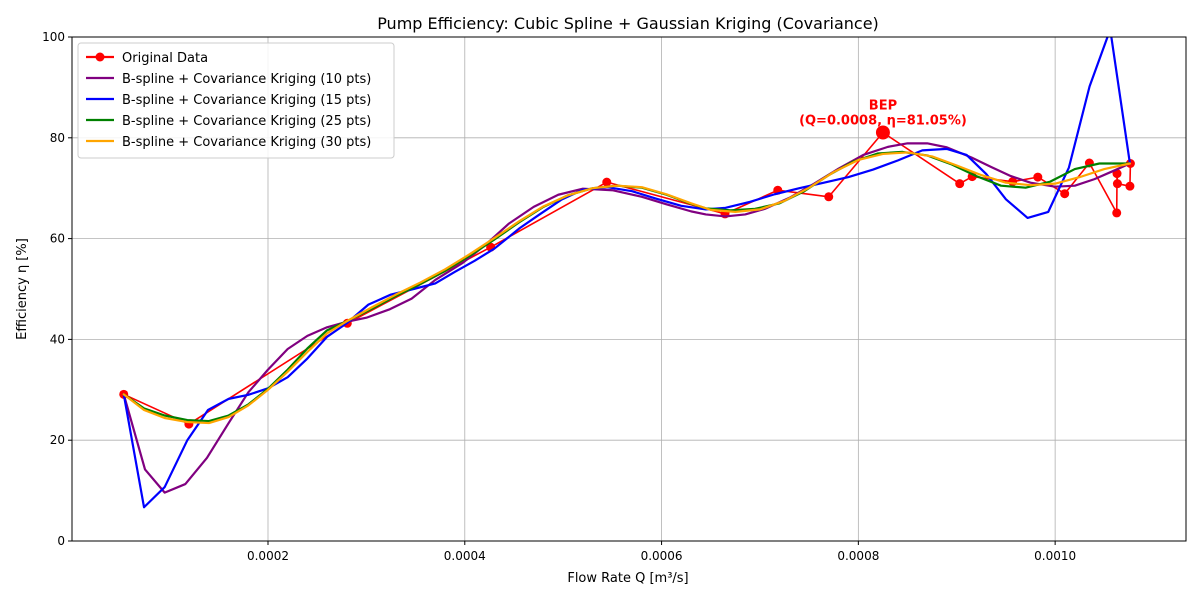 Image resolution: width=1200 pixels, height=600 pixels. I want to click on legend-entry: B-spline + Covariance Kriging (15 pts), so click(246, 100).